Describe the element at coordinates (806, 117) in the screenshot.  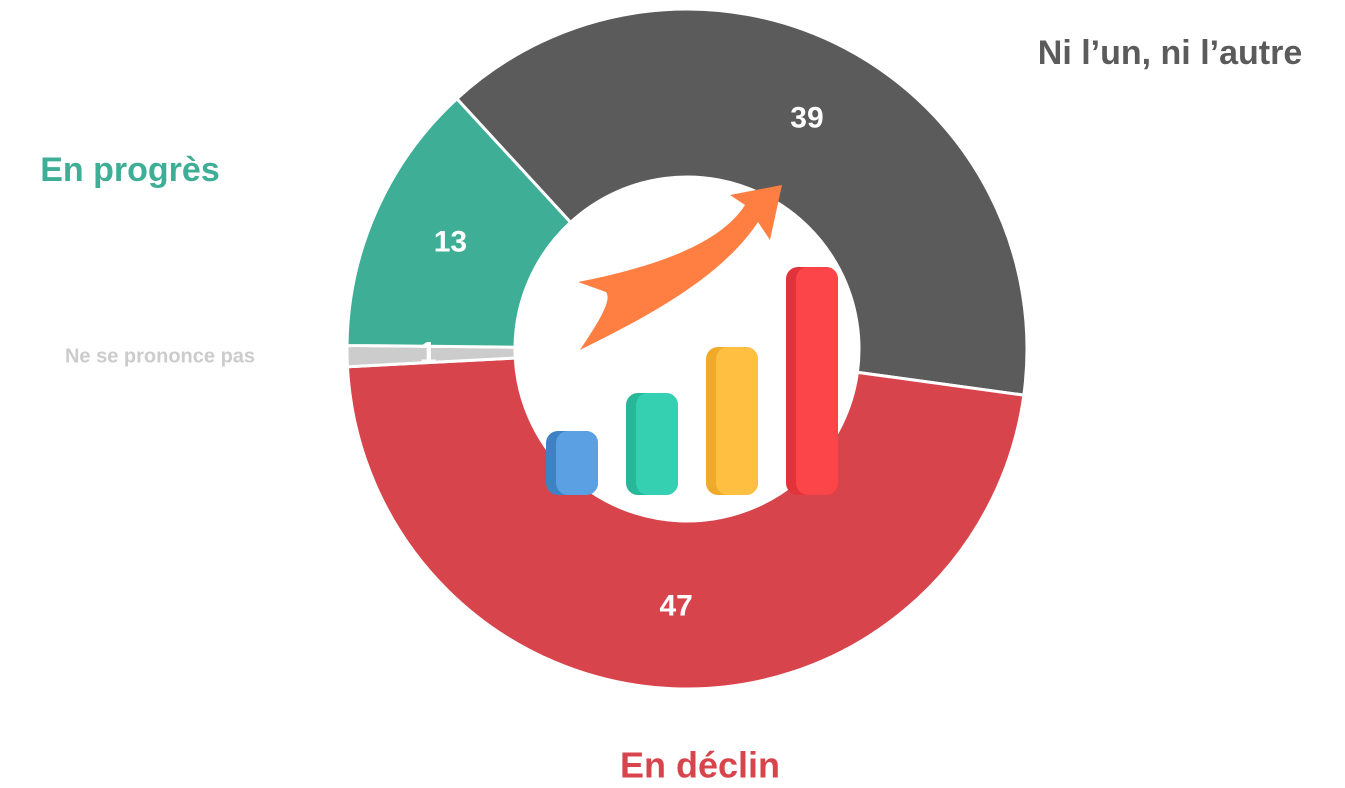
I see `value-label: 39` at that location.